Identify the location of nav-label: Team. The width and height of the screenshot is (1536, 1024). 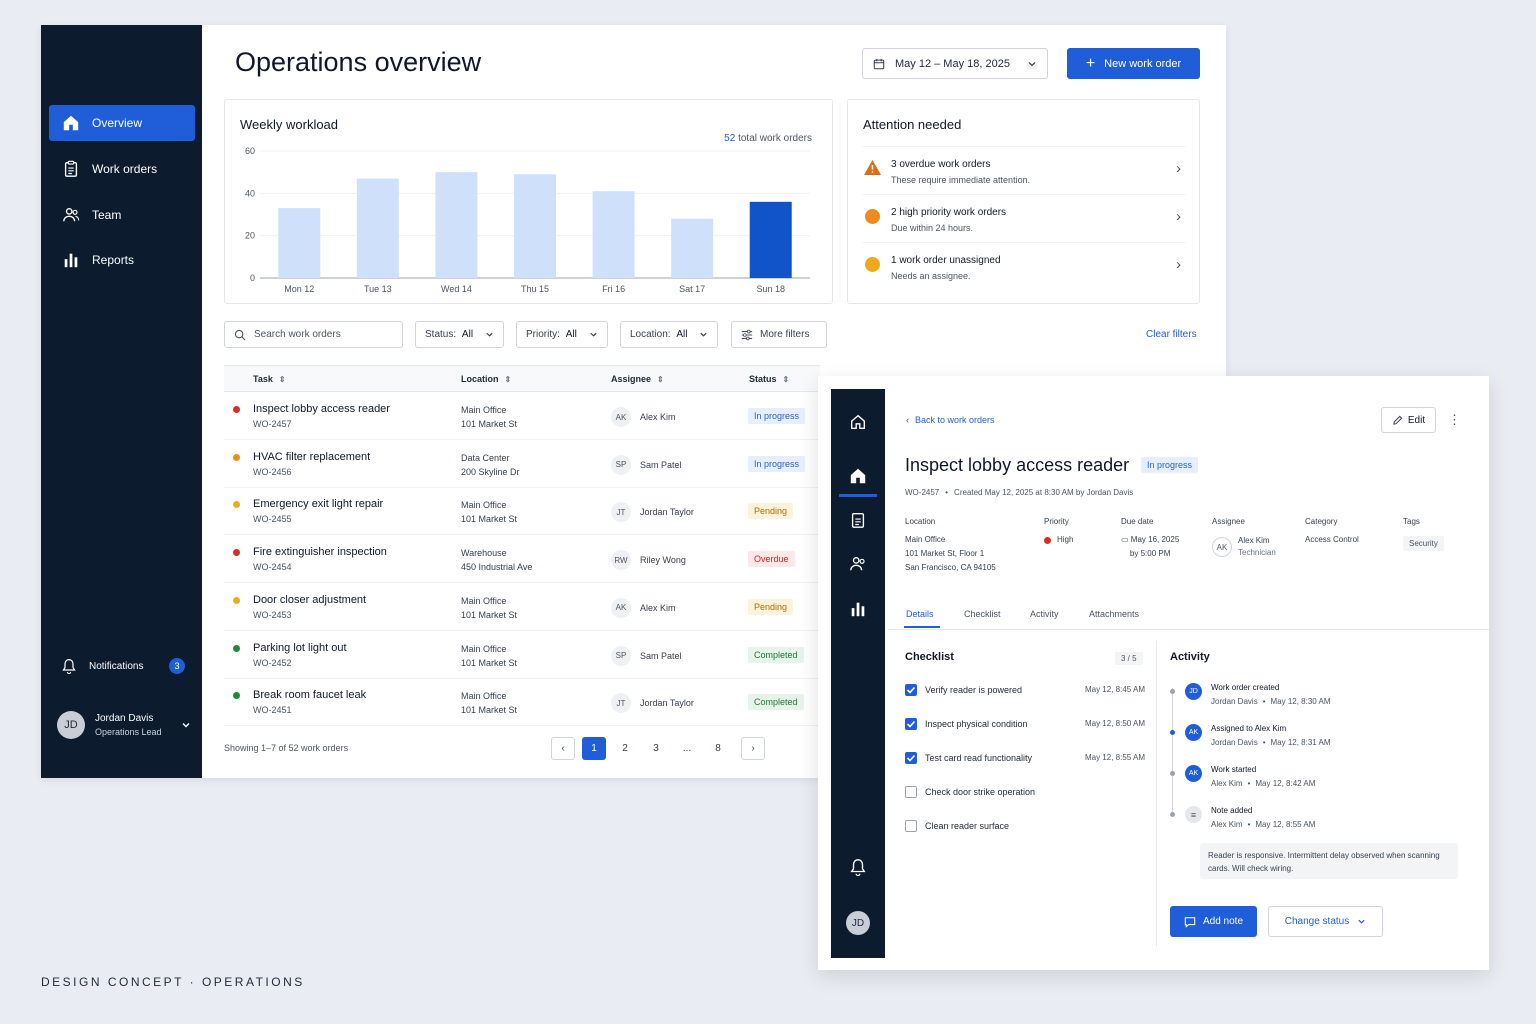
(107, 215).